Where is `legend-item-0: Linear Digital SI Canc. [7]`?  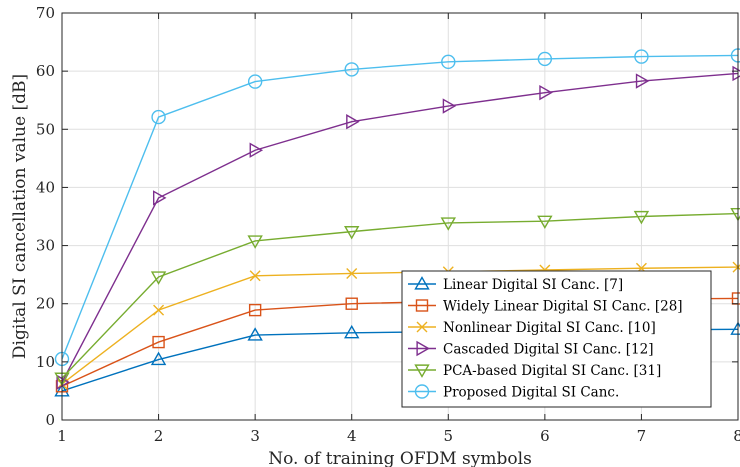
legend-item-0: Linear Digital SI Canc. [7] is located at coordinates (515, 284).